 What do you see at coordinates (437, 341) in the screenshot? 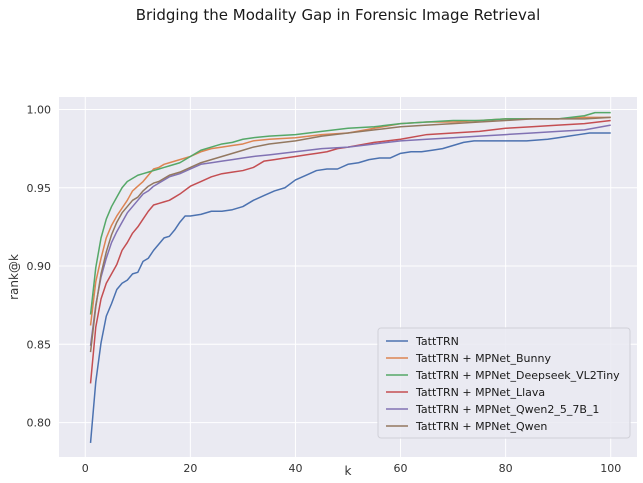
I see `legend-entry: TattTRN` at bounding box center [437, 341].